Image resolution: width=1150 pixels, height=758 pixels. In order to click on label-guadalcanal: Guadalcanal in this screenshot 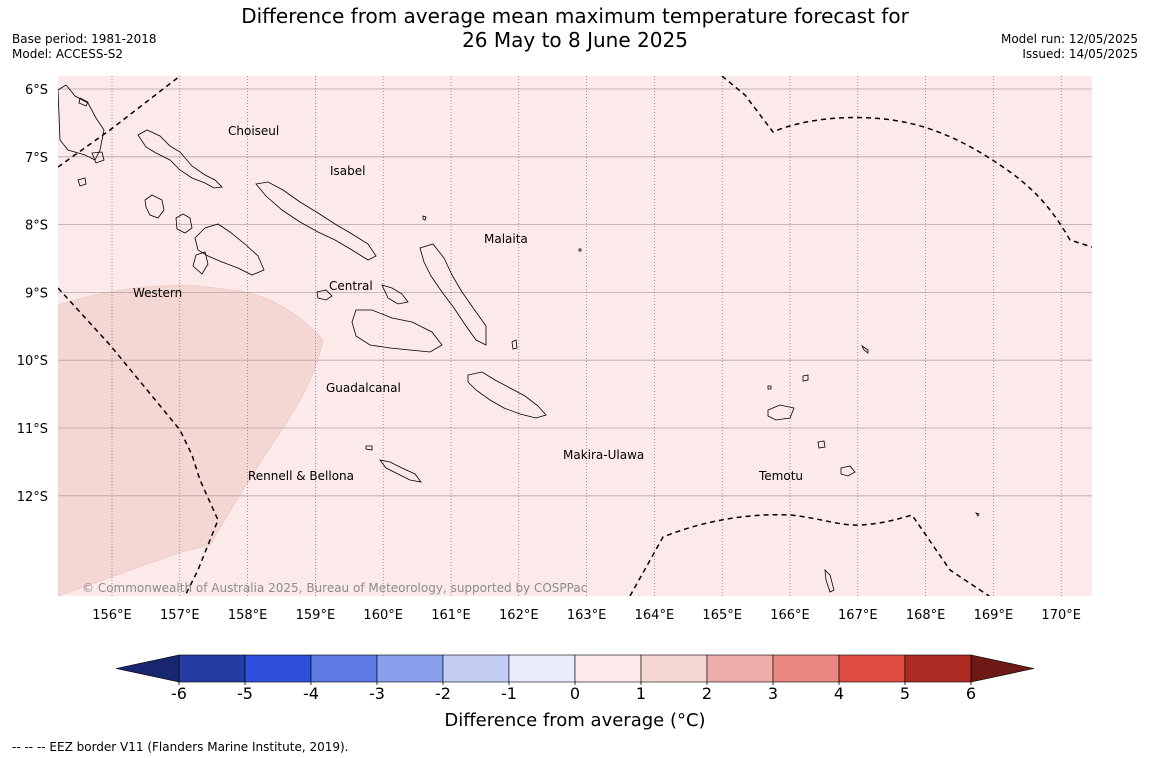, I will do `click(363, 388)`.